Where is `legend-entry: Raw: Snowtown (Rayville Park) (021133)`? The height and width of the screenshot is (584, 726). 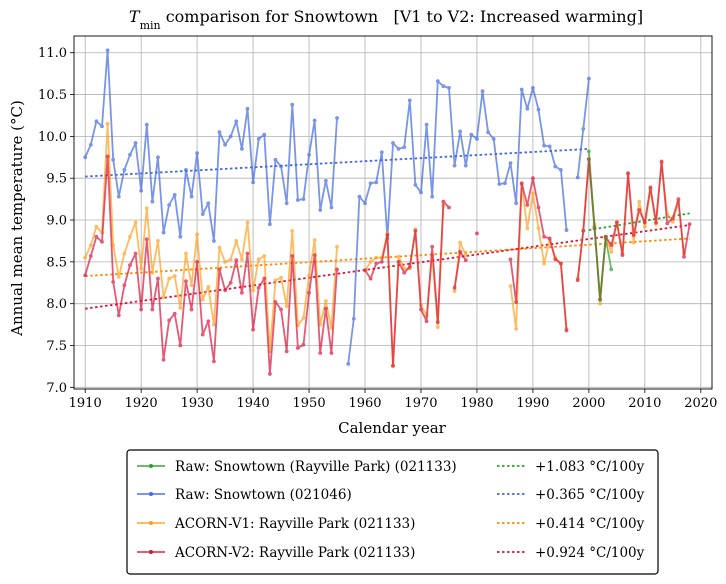
legend-entry: Raw: Snowtown (Rayville Park) (021133) is located at coordinates (297, 467).